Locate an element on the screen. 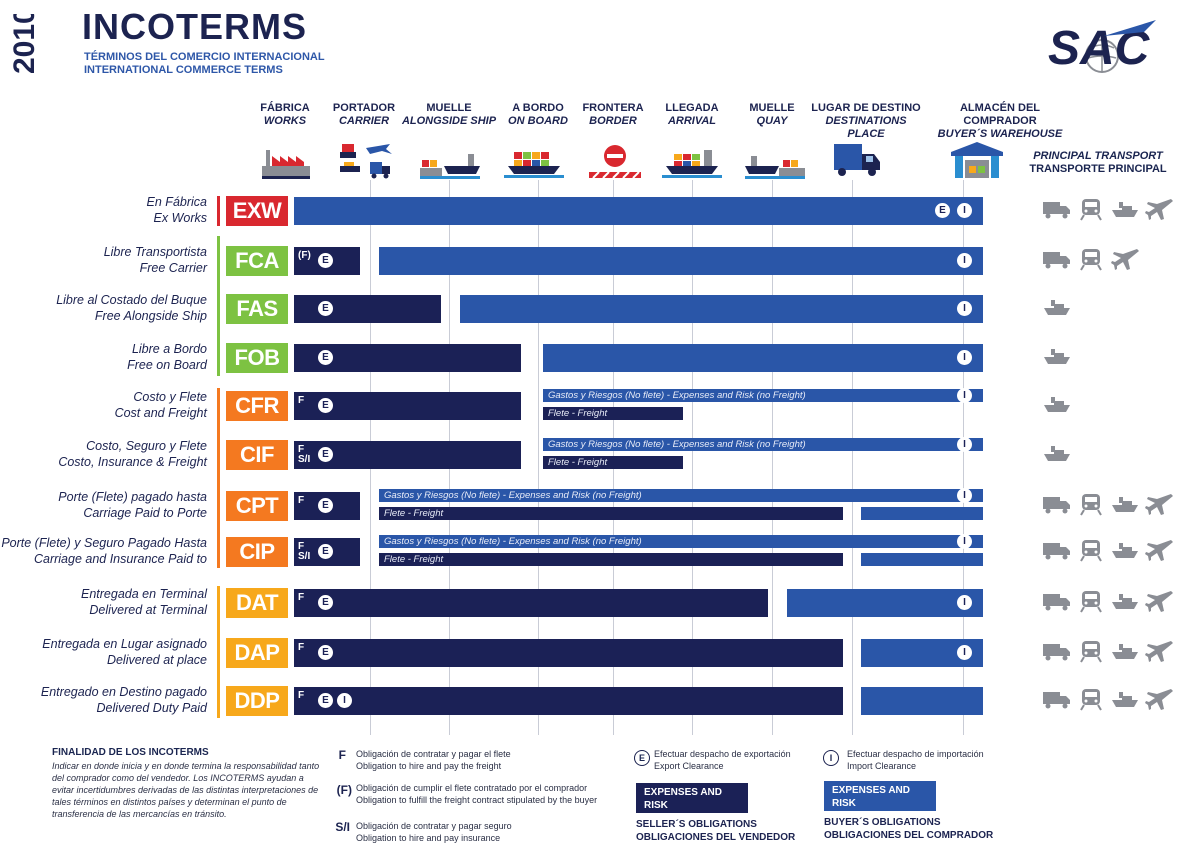  column-header-7: MUELLE QUAY is located at coordinates (772, 115).